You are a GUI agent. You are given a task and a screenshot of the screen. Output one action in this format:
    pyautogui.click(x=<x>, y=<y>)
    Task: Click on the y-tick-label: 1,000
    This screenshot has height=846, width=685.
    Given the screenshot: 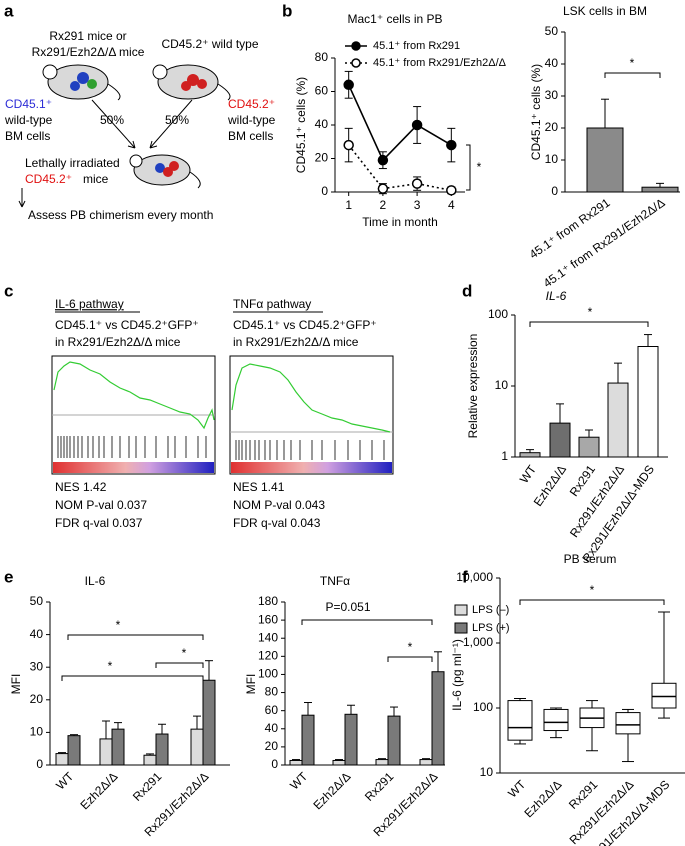 What is the action you would take?
    pyautogui.click(x=478, y=642)
    